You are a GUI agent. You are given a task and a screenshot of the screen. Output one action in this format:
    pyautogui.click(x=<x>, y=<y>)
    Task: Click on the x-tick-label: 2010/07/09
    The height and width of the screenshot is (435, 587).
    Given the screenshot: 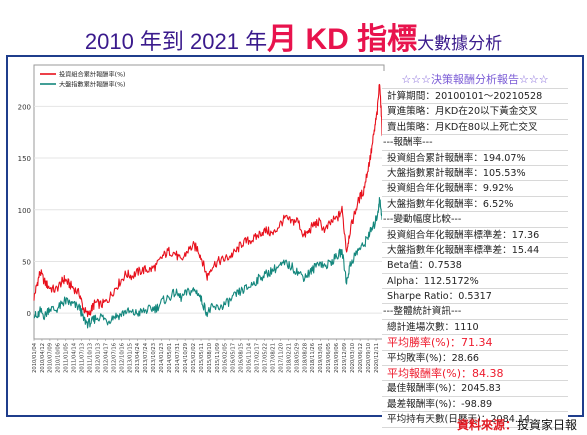 What is the action you would take?
    pyautogui.click(x=51, y=358)
    